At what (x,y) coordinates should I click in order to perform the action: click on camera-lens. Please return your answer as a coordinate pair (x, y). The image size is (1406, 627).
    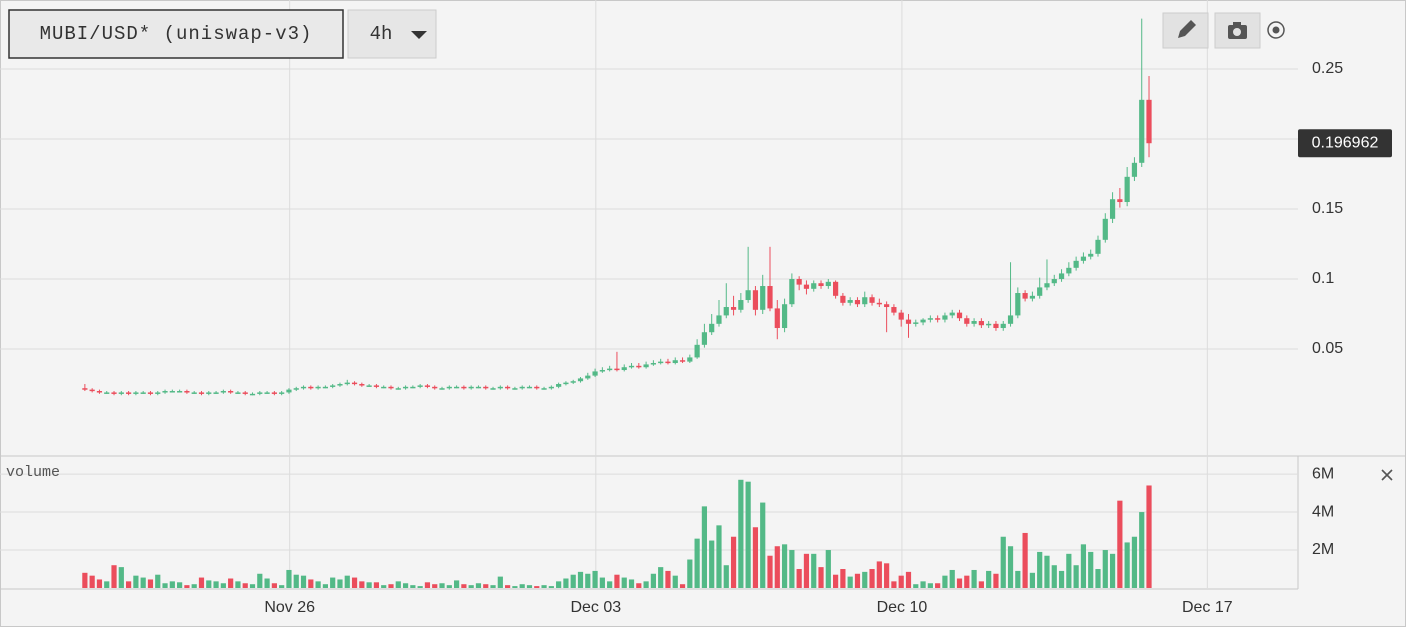
    Looking at the image, I should click on (1237, 32).